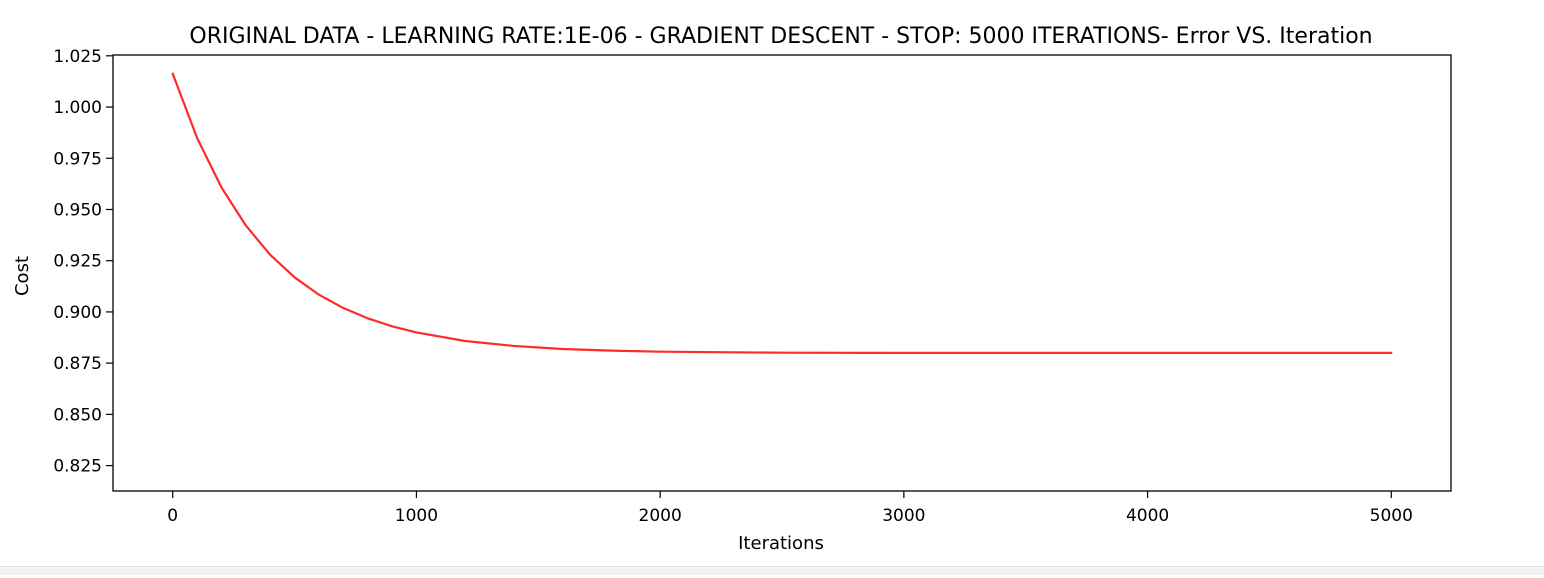 The height and width of the screenshot is (578, 1544). I want to click on y-tick-label: 1.000, so click(77, 108).